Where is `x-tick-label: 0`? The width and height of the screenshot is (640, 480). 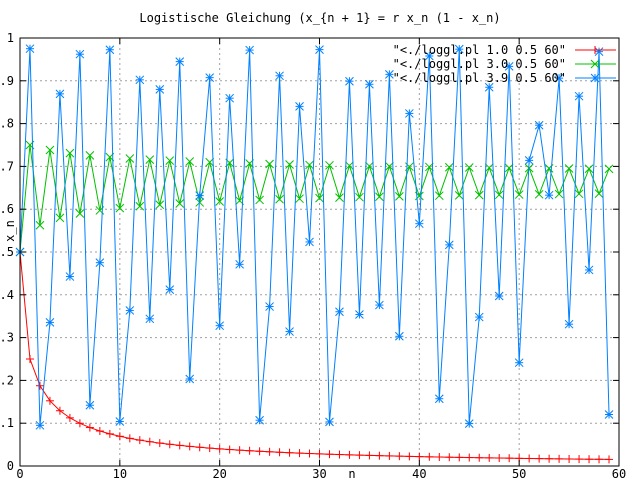 x-tick-label: 0 is located at coordinates (19, 473).